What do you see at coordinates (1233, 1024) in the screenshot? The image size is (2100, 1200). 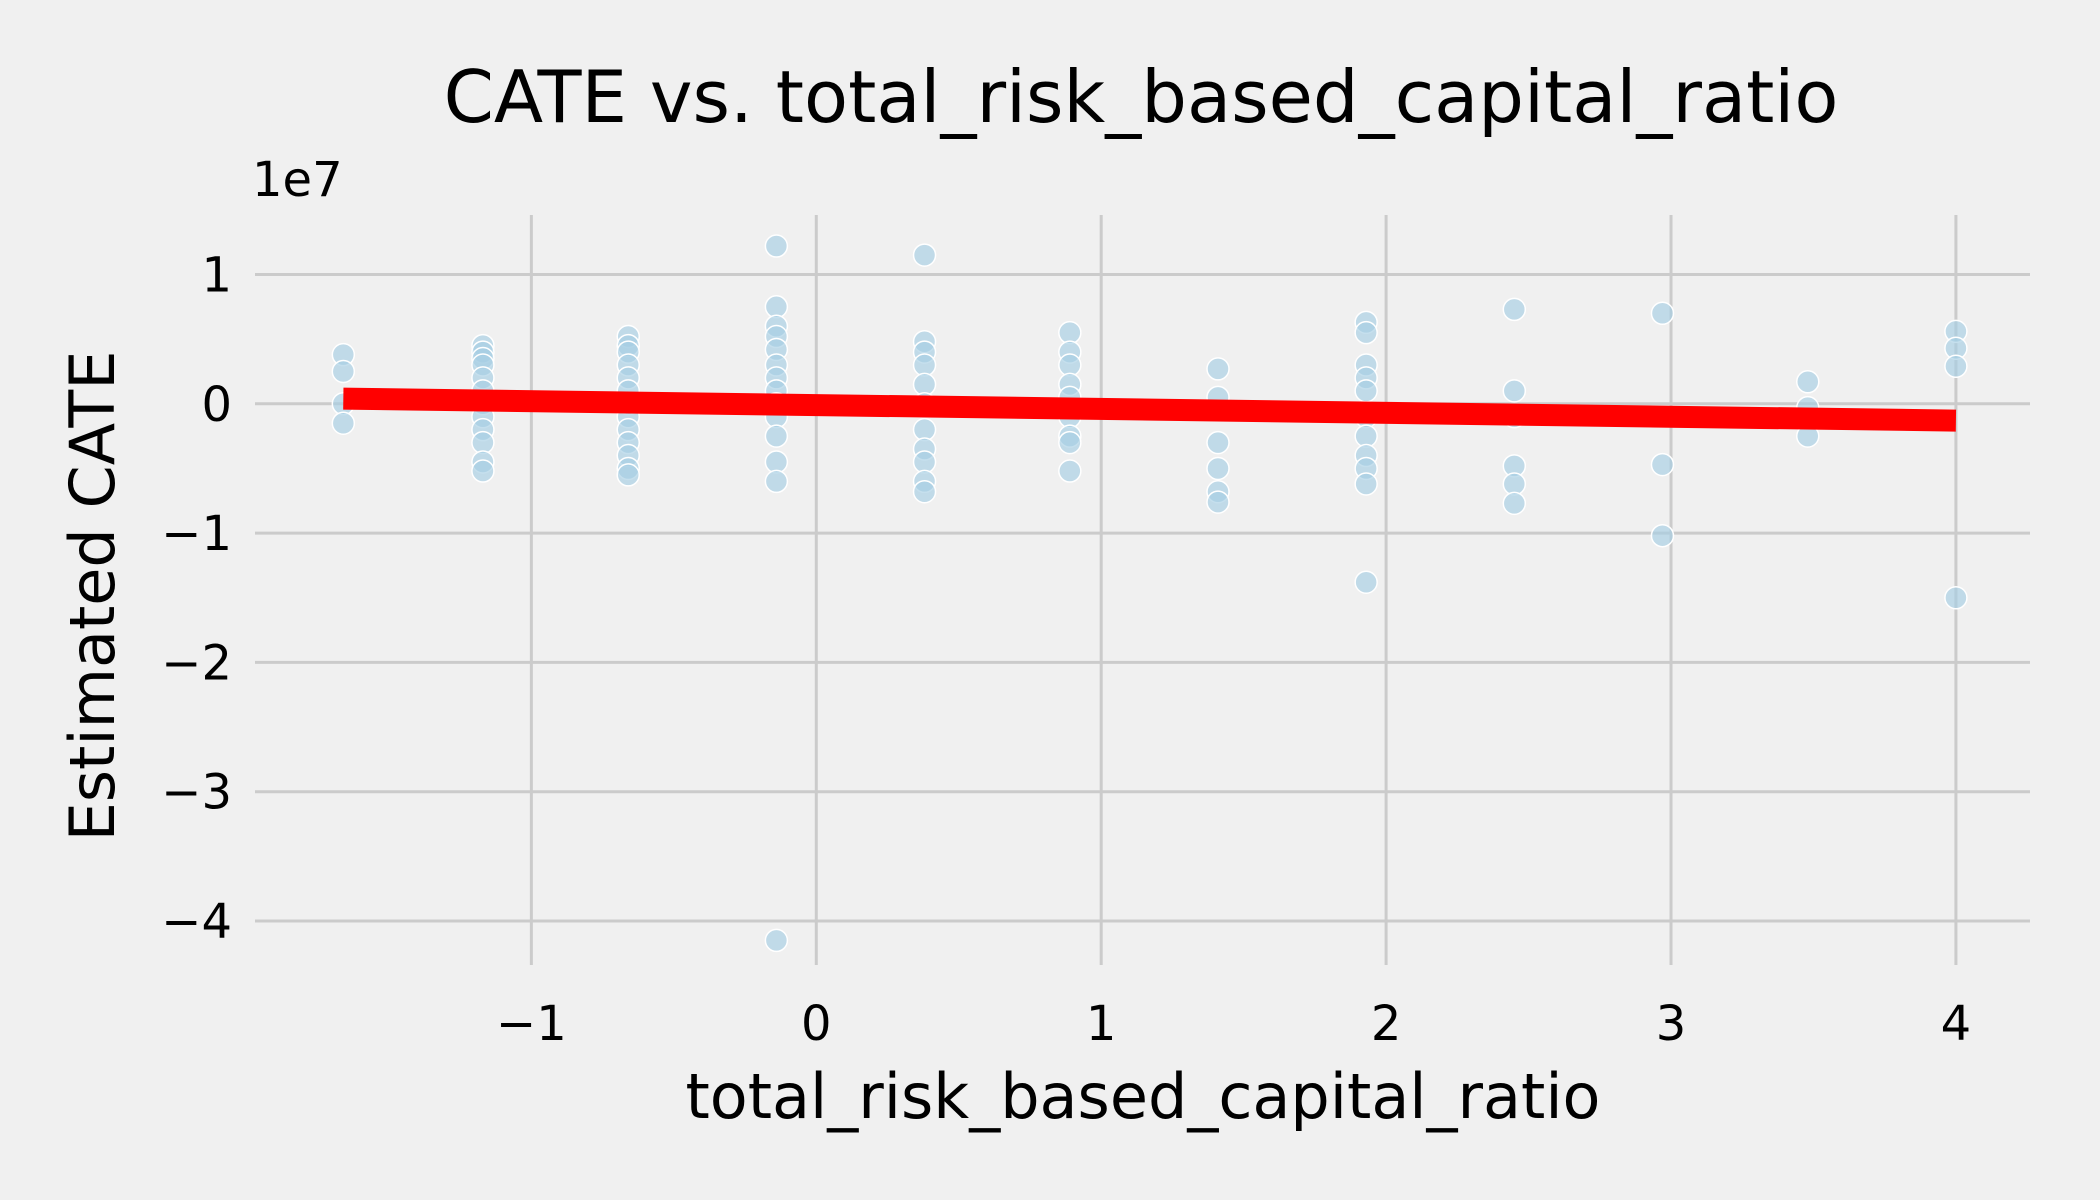 I see `x-tick-labels: −1 0 1 2 3 4` at bounding box center [1233, 1024].